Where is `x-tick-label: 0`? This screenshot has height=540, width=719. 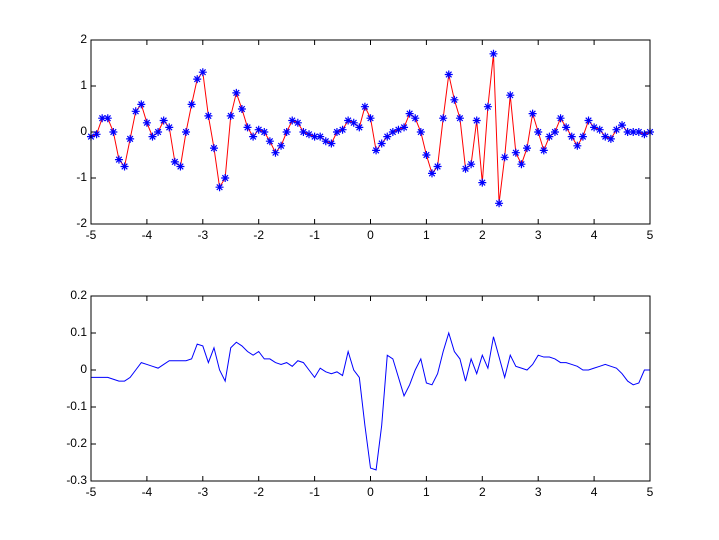 x-tick-label: 0 is located at coordinates (370, 492).